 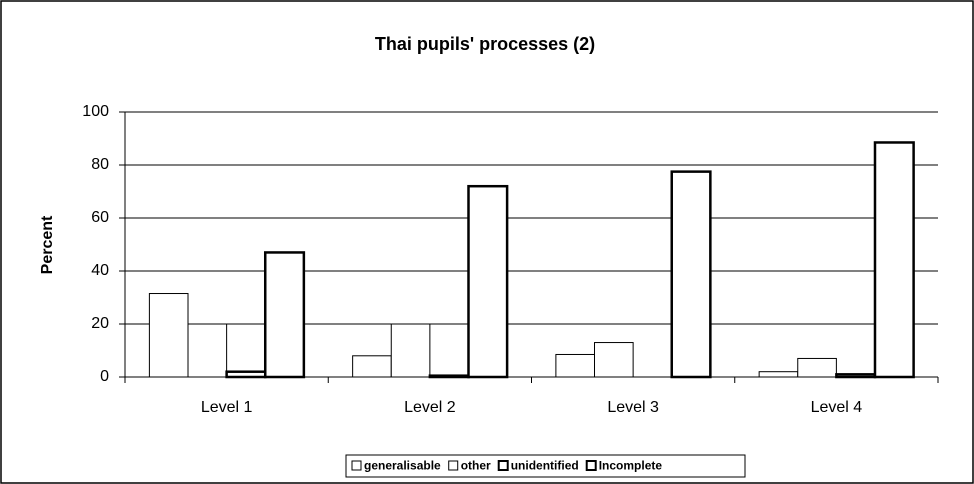 I want to click on legend-label: generalisable, so click(x=402, y=466).